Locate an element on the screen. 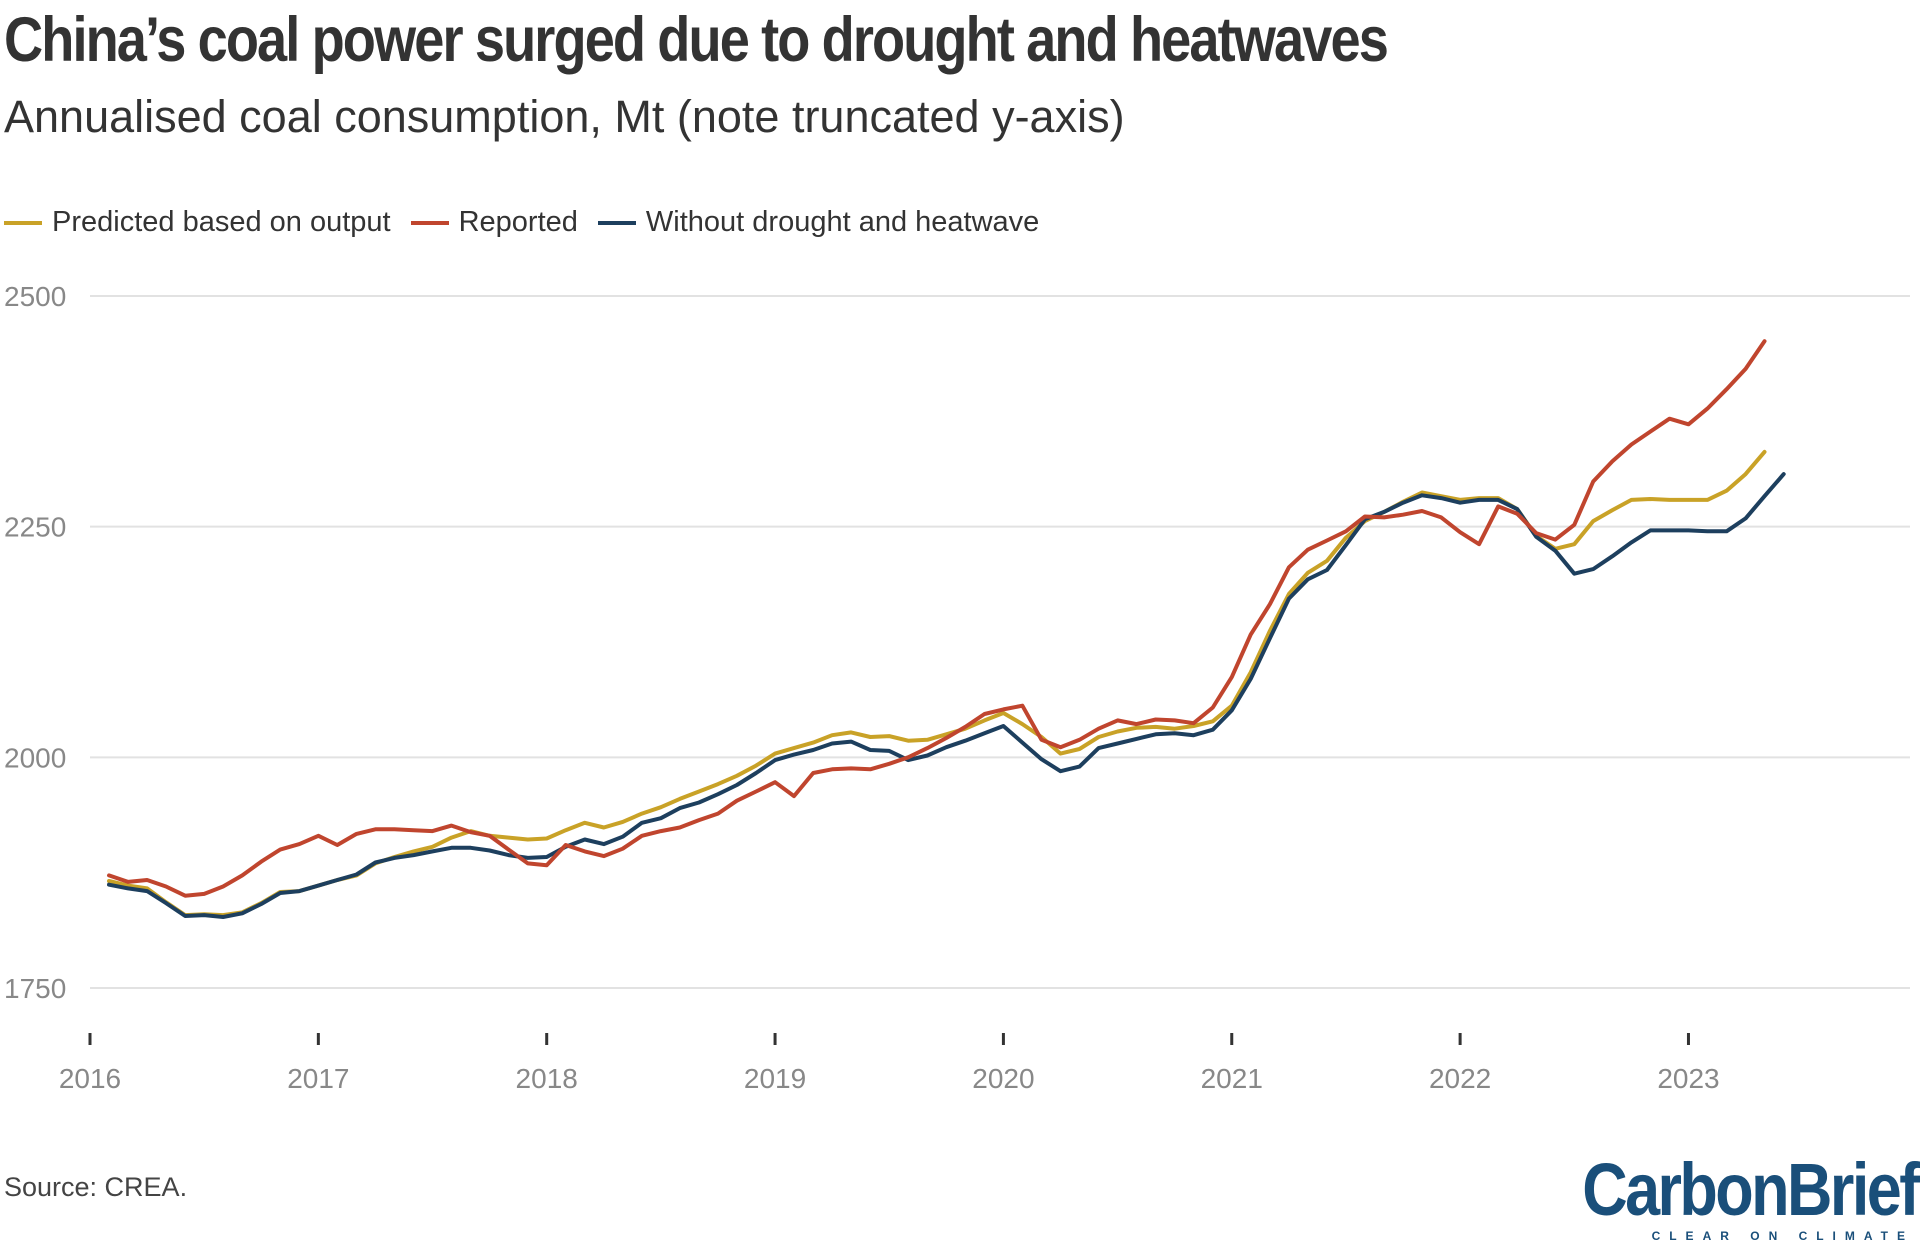  x-tick-label: 2019 is located at coordinates (775, 1078).